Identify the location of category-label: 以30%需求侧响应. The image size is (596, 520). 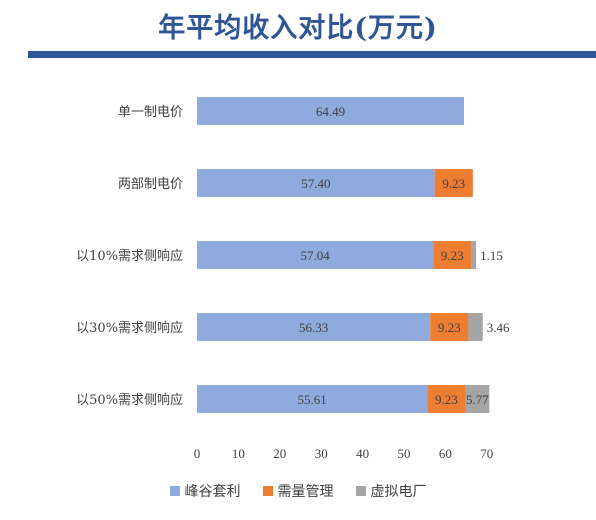
(129, 328).